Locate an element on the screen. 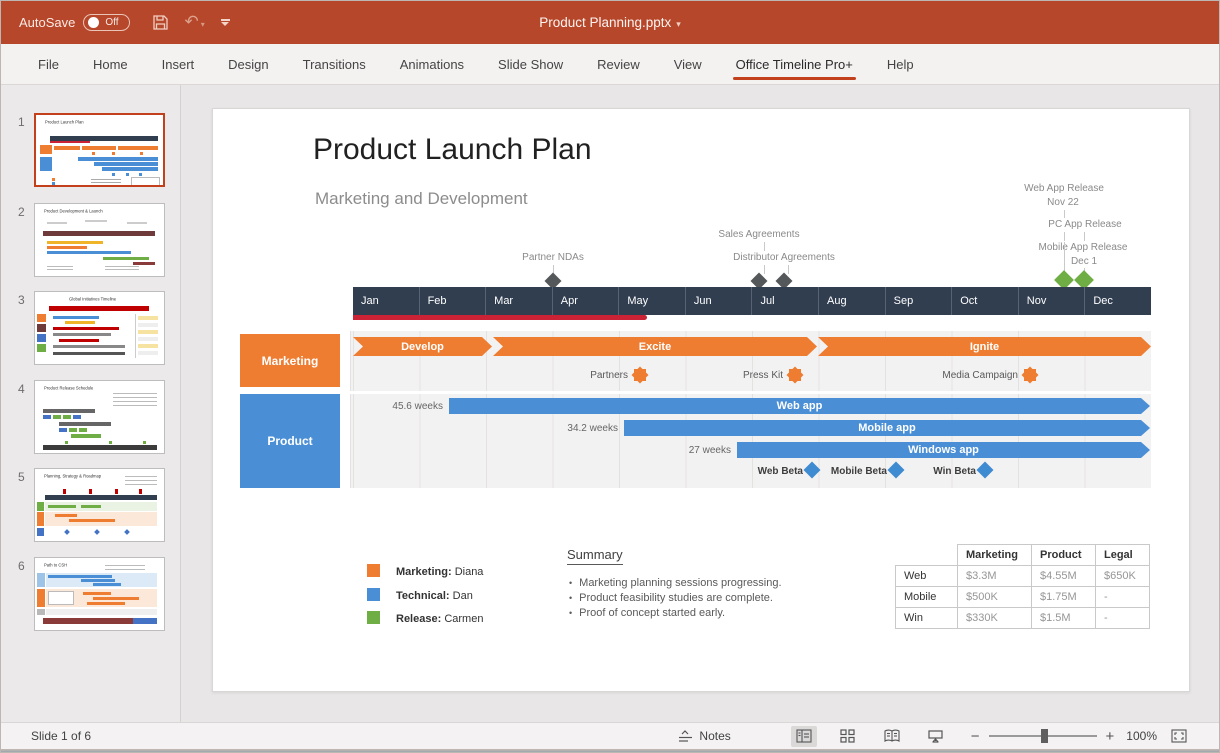 The image size is (1220, 753). legend-swatch-technical is located at coordinates (373, 594).